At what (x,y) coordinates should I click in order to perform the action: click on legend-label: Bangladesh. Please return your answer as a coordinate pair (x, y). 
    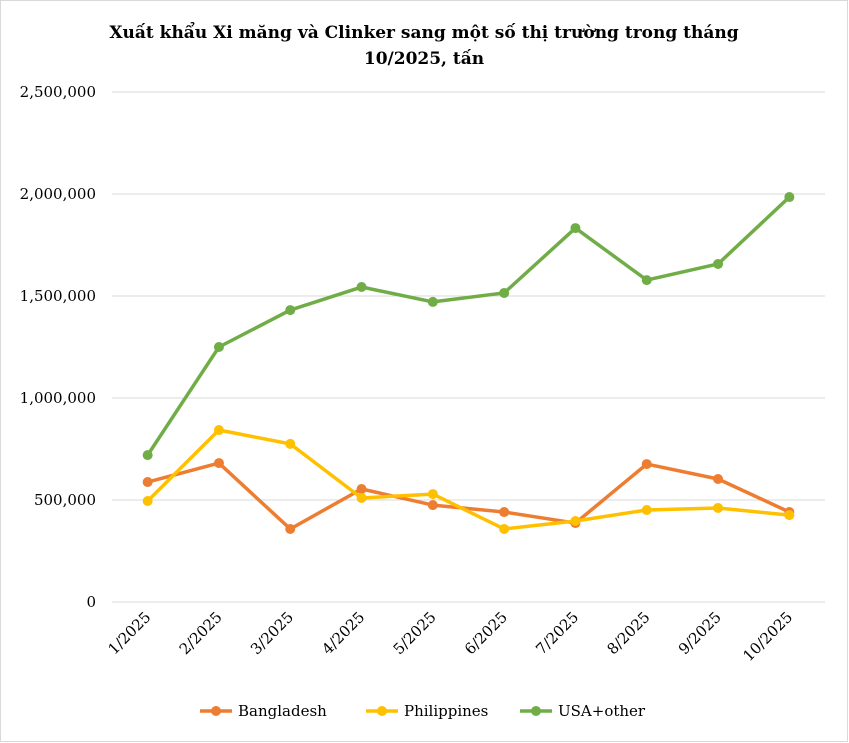
    Looking at the image, I should click on (282, 711).